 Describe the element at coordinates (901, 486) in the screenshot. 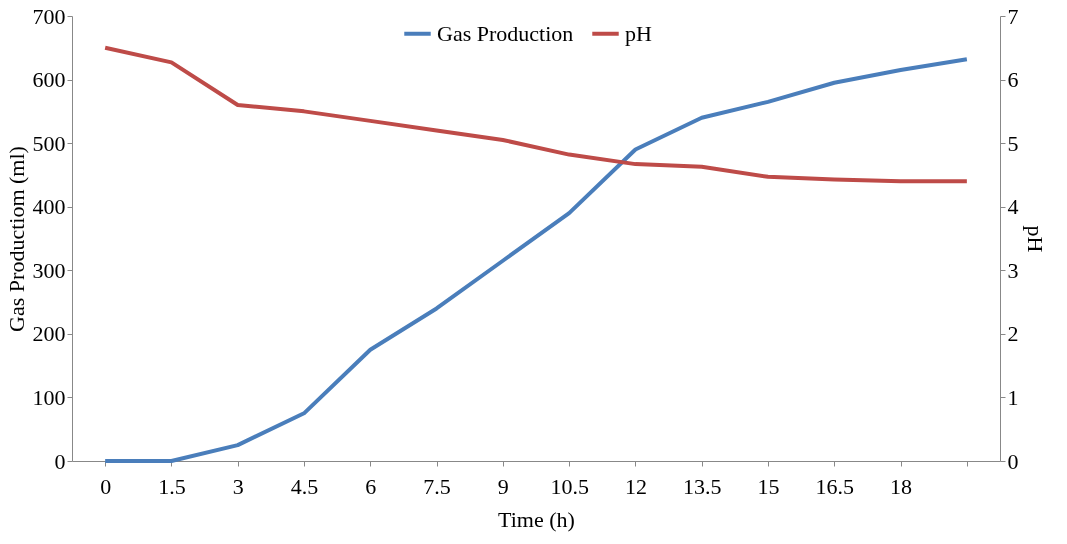

I see `x-tick-label: 18` at that location.